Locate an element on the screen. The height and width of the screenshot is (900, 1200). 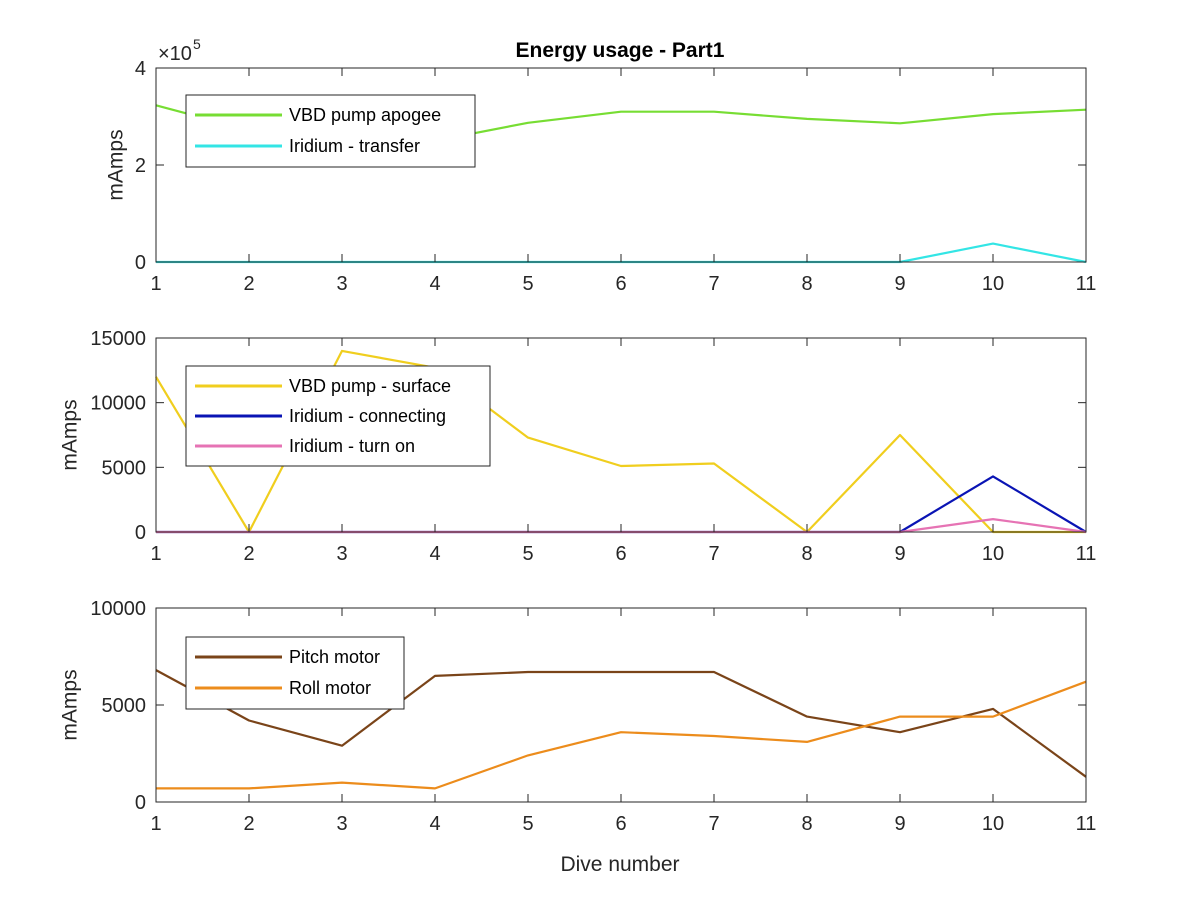
y-tick-label: 15000 is located at coordinates (118, 339).